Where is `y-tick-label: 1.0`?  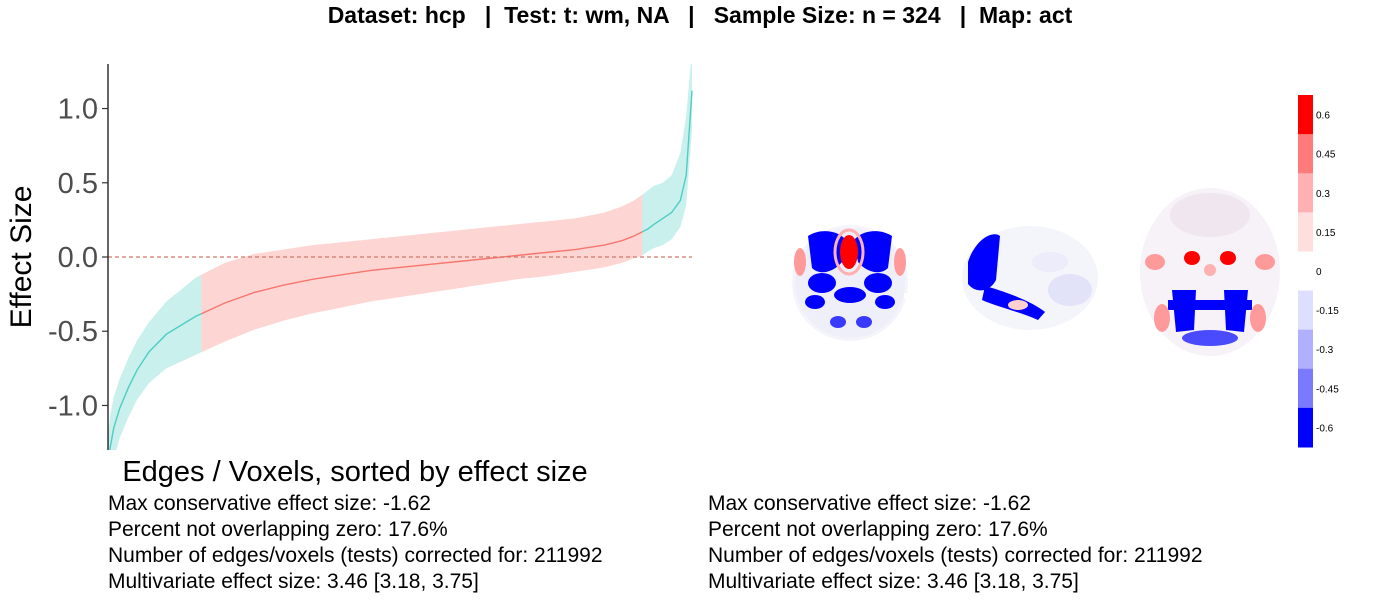 y-tick-label: 1.0 is located at coordinates (78, 110).